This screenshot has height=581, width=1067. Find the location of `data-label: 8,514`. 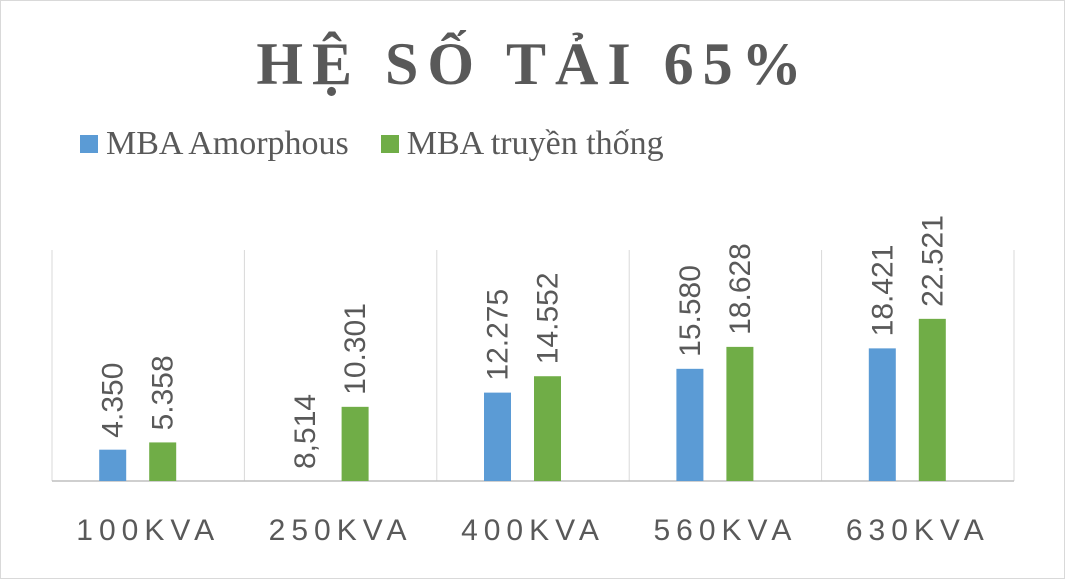

data-label: 8,514 is located at coordinates (305, 431).